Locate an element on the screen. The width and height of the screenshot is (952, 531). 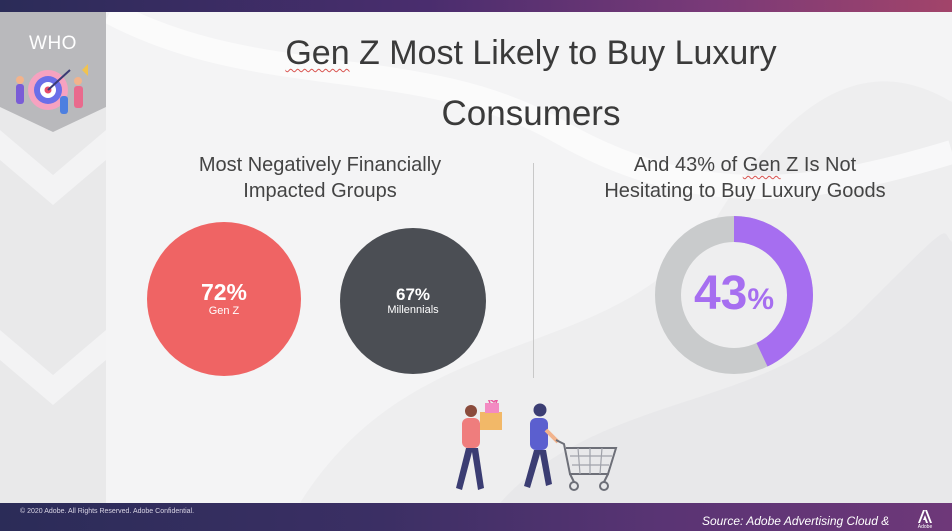
title-rest: Z Most Likely to Buy Luxury is located at coordinates (563, 53).